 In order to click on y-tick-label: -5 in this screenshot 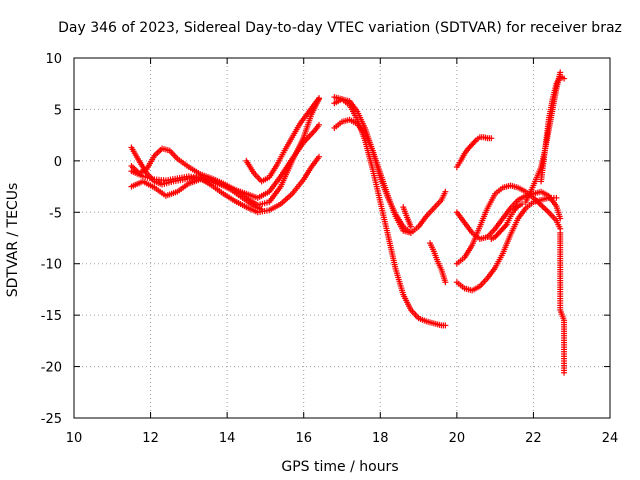, I will do `click(55, 213)`.